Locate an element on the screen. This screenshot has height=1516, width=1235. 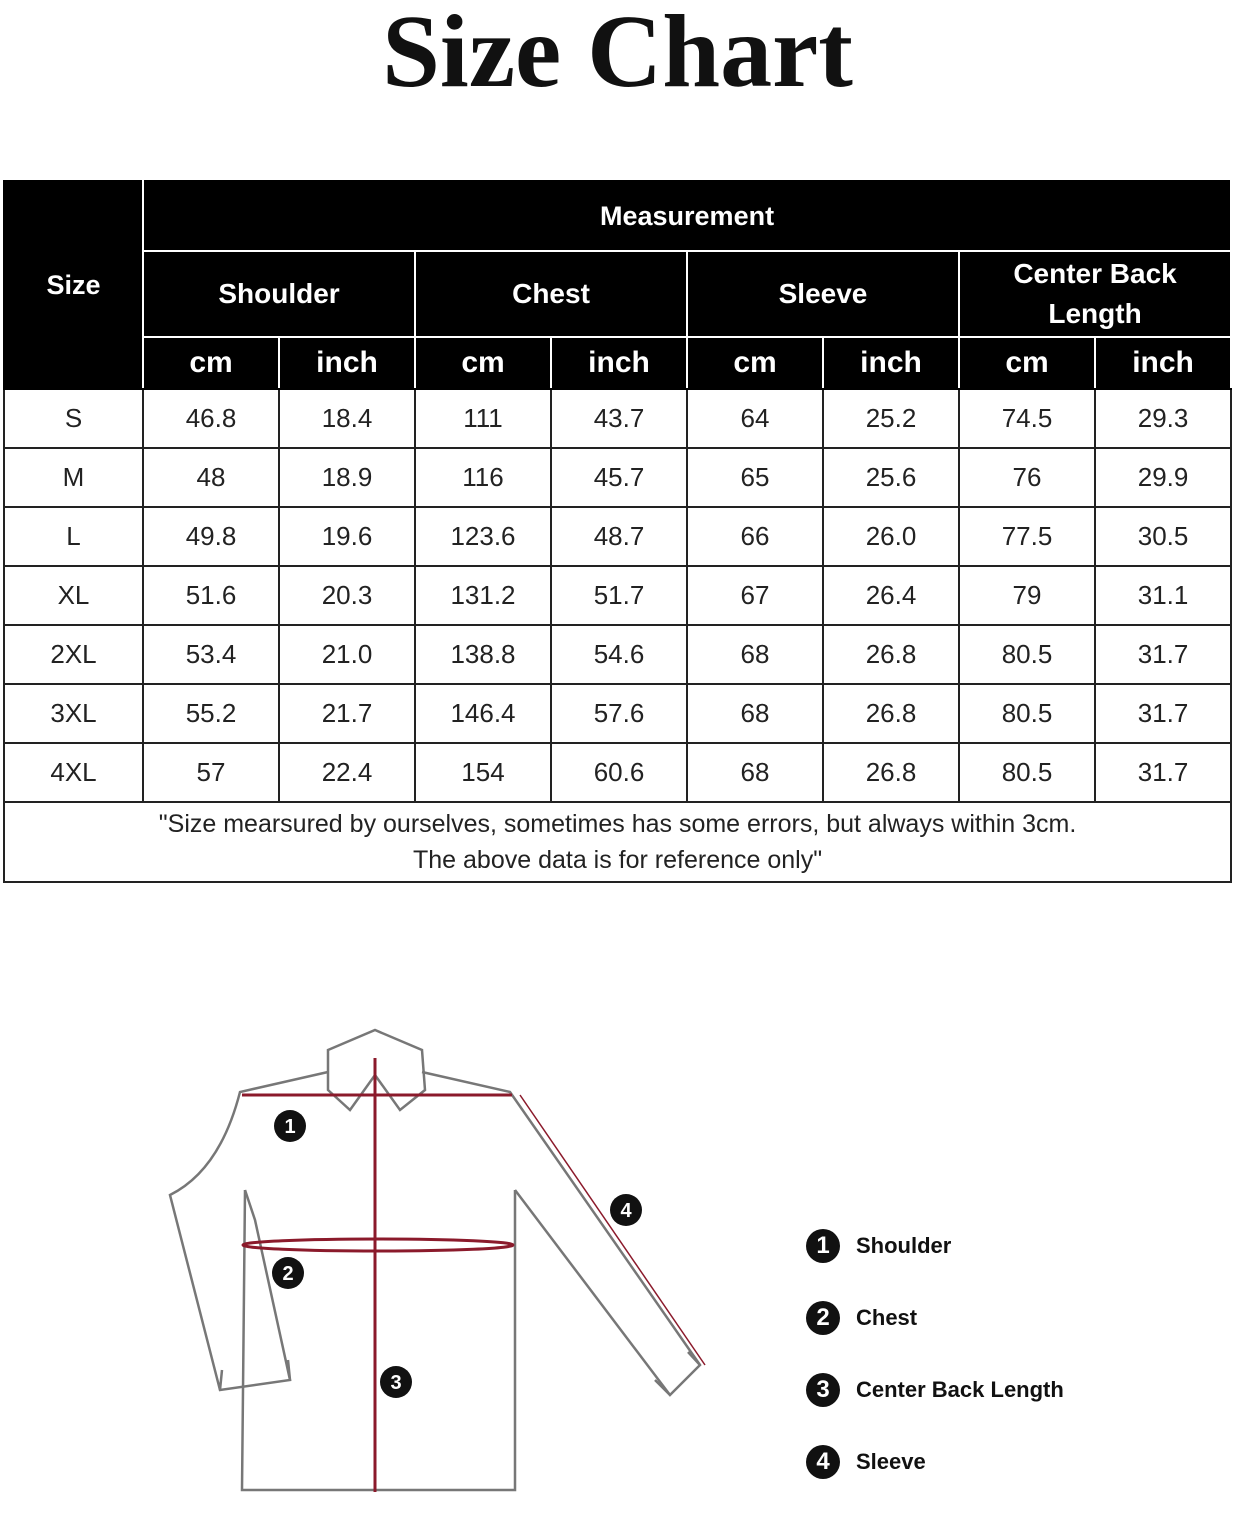
value-cell: 22.4 is located at coordinates (347, 772).